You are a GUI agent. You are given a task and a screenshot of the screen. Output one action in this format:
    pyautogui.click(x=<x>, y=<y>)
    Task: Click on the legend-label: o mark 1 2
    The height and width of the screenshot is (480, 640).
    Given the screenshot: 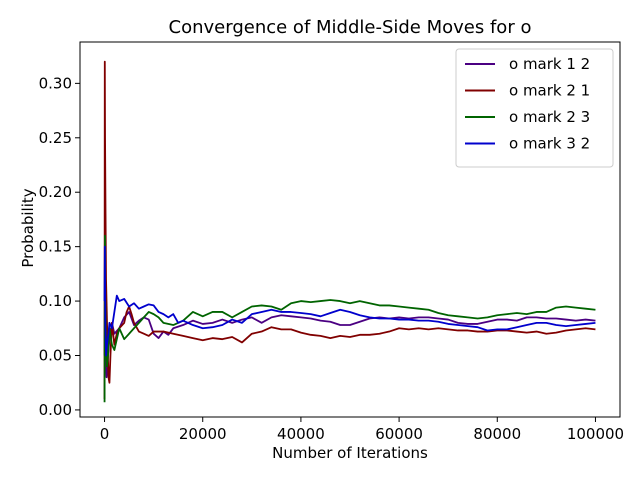 What is the action you would take?
    pyautogui.click(x=549, y=64)
    